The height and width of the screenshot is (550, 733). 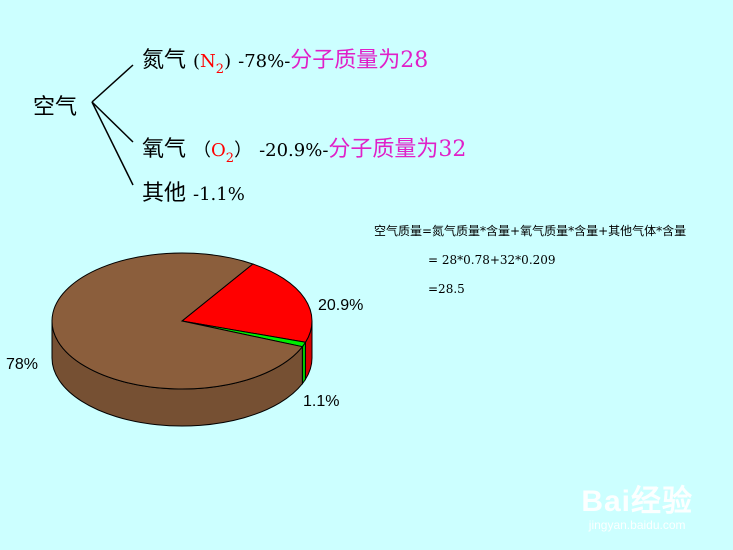 I want to click on other-percent: -1.1%, so click(x=219, y=194).